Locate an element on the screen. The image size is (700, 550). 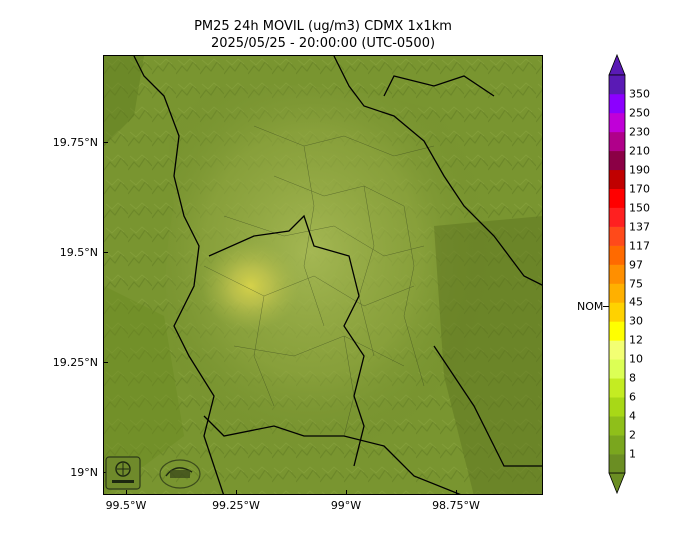
x-tick-label-98-75: 98.75°W is located at coordinates (456, 505).